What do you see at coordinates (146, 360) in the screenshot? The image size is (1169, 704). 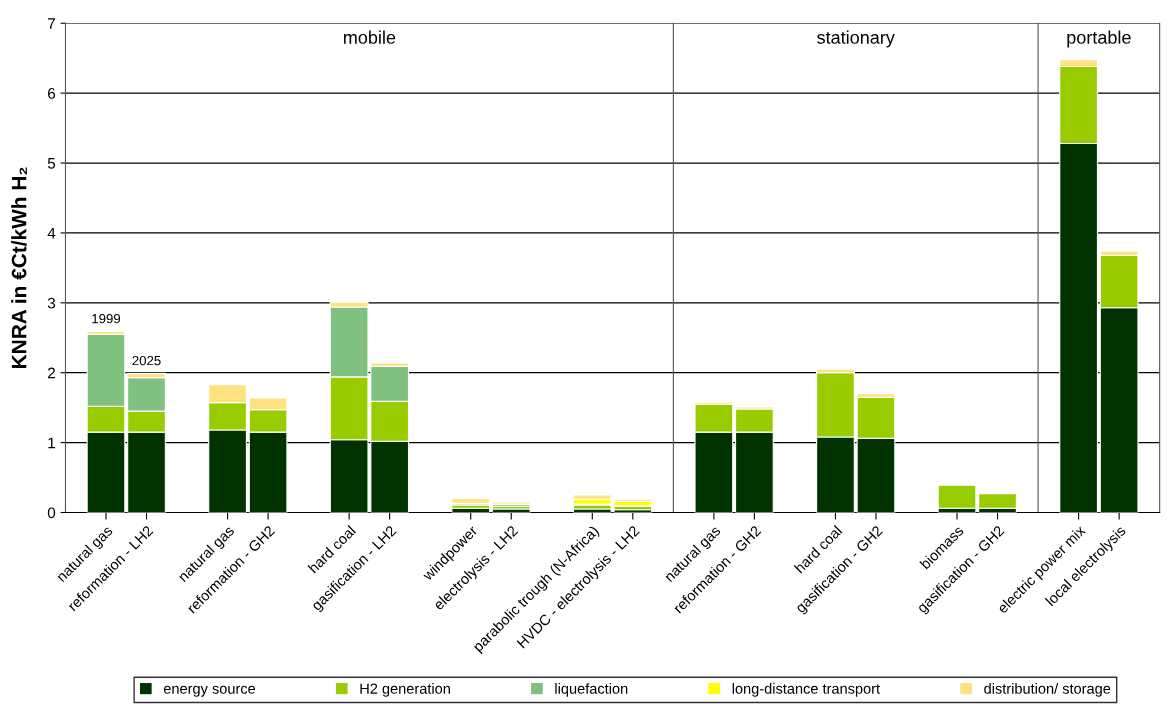 I see `annotation: 2025` at bounding box center [146, 360].